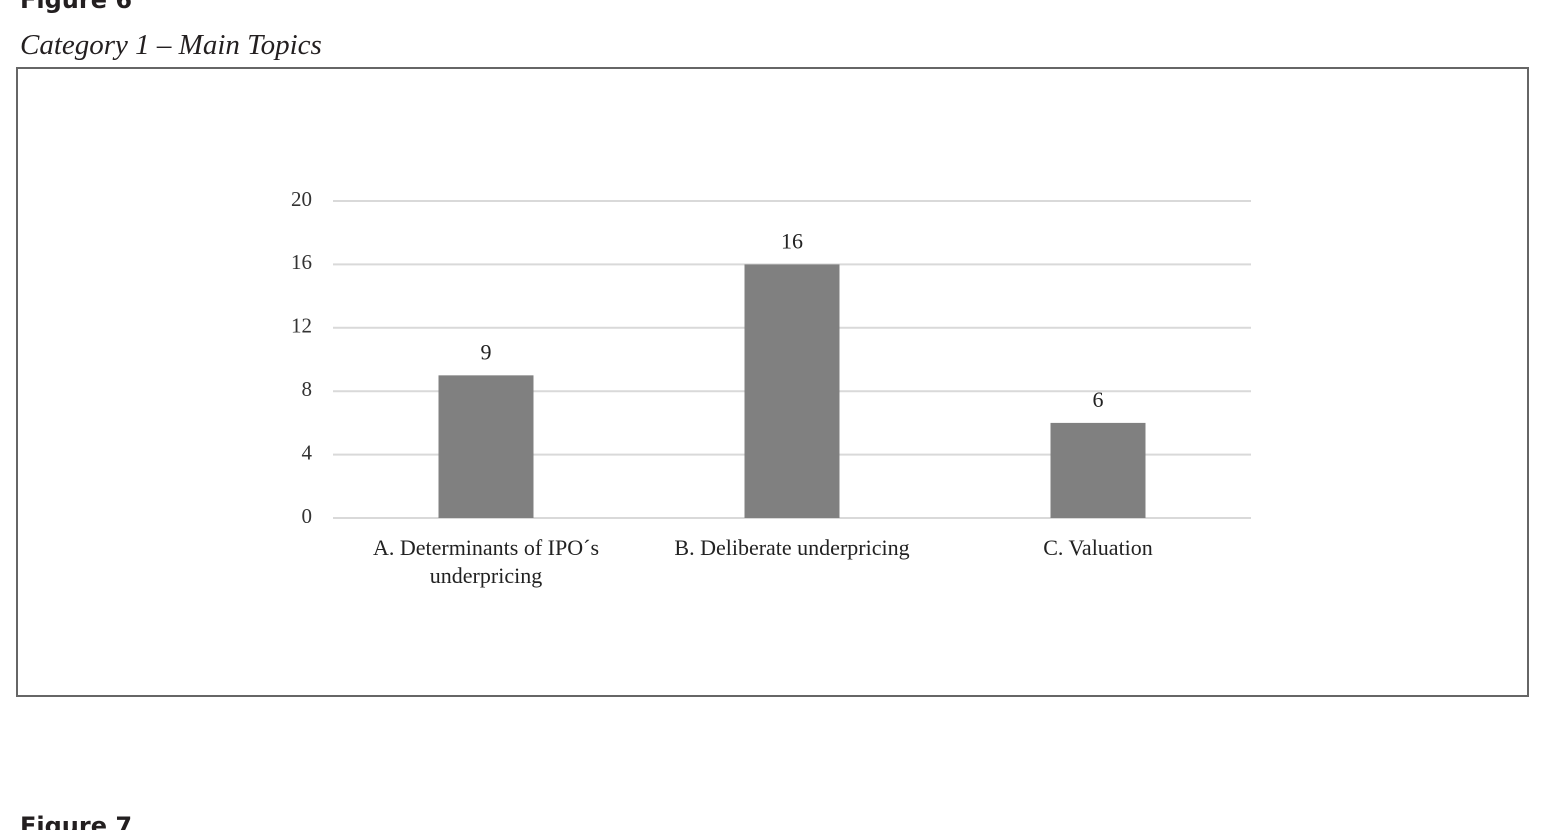  Describe the element at coordinates (301, 326) in the screenshot. I see `y-tick-label: 12` at that location.